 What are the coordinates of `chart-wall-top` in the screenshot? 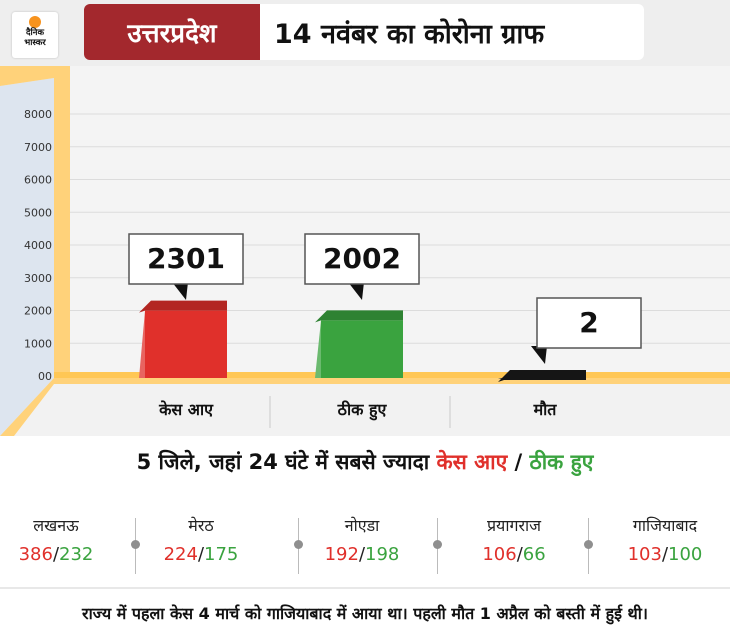 It's located at (27, 76).